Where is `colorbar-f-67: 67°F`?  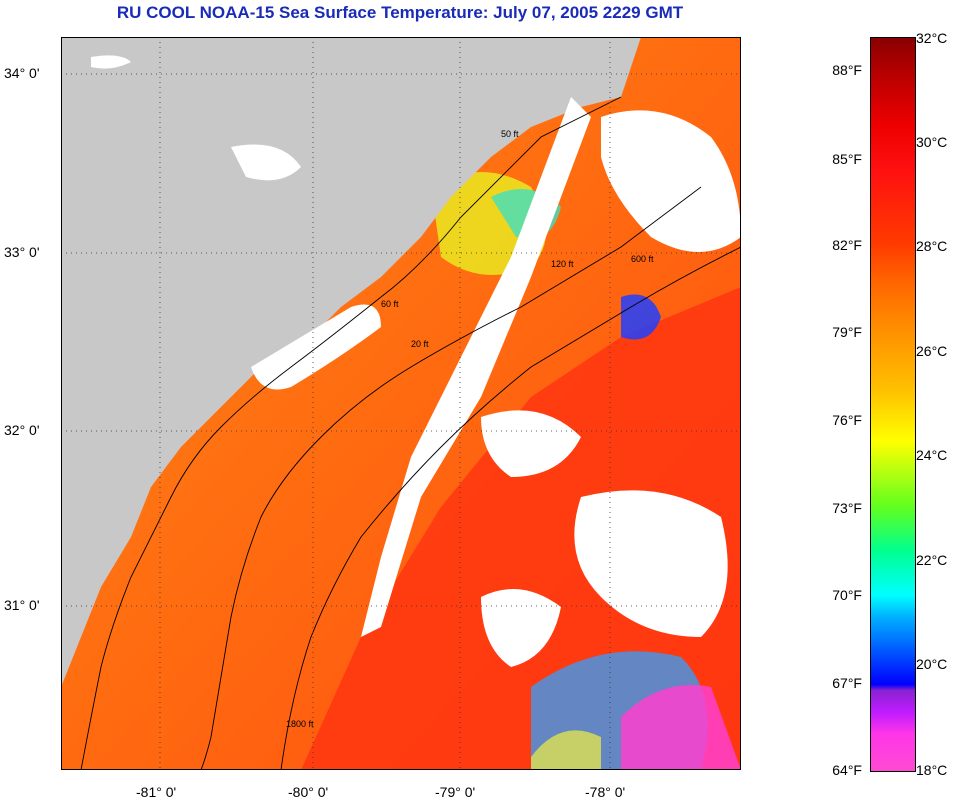 colorbar-f-67: 67°F is located at coordinates (847, 683).